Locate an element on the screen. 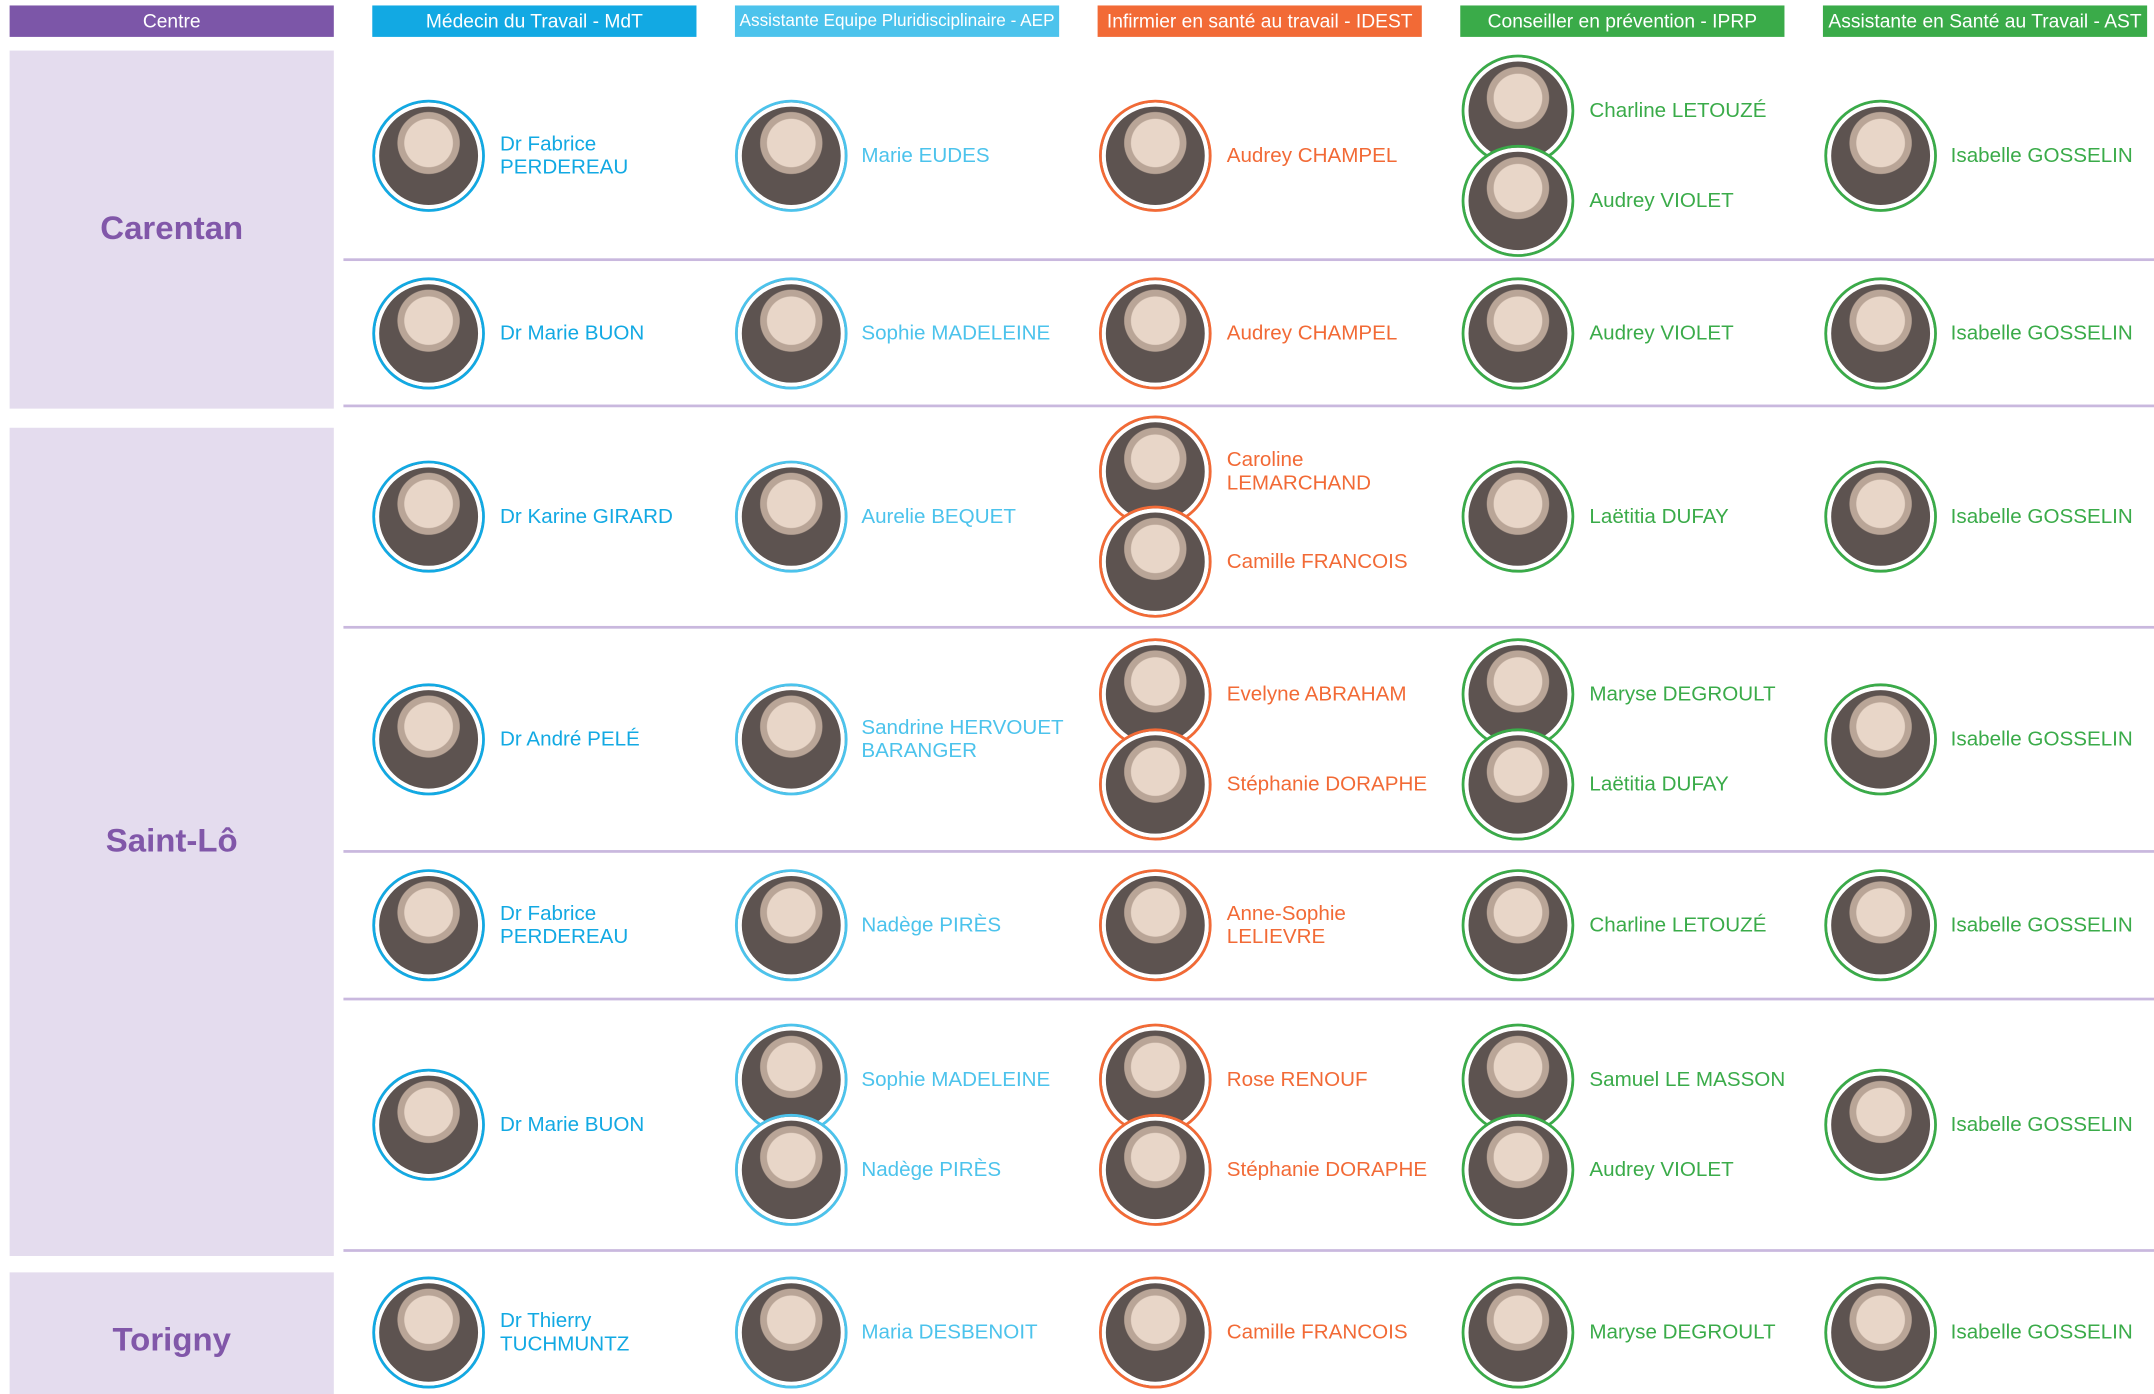 The width and height of the screenshot is (2154, 1394). column-header: Centre is located at coordinates (171, 21).